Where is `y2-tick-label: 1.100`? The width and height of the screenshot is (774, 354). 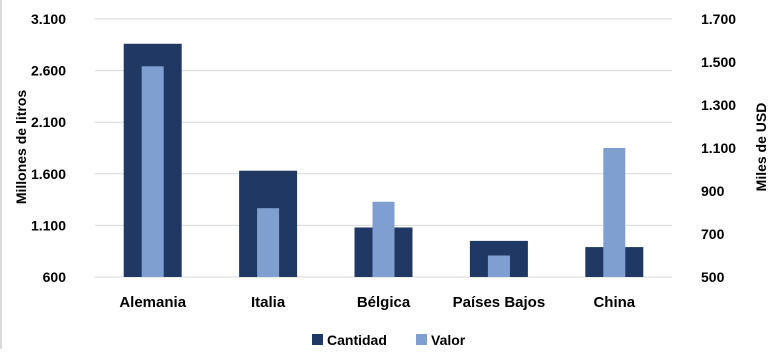
y2-tick-label: 1.100 is located at coordinates (718, 148).